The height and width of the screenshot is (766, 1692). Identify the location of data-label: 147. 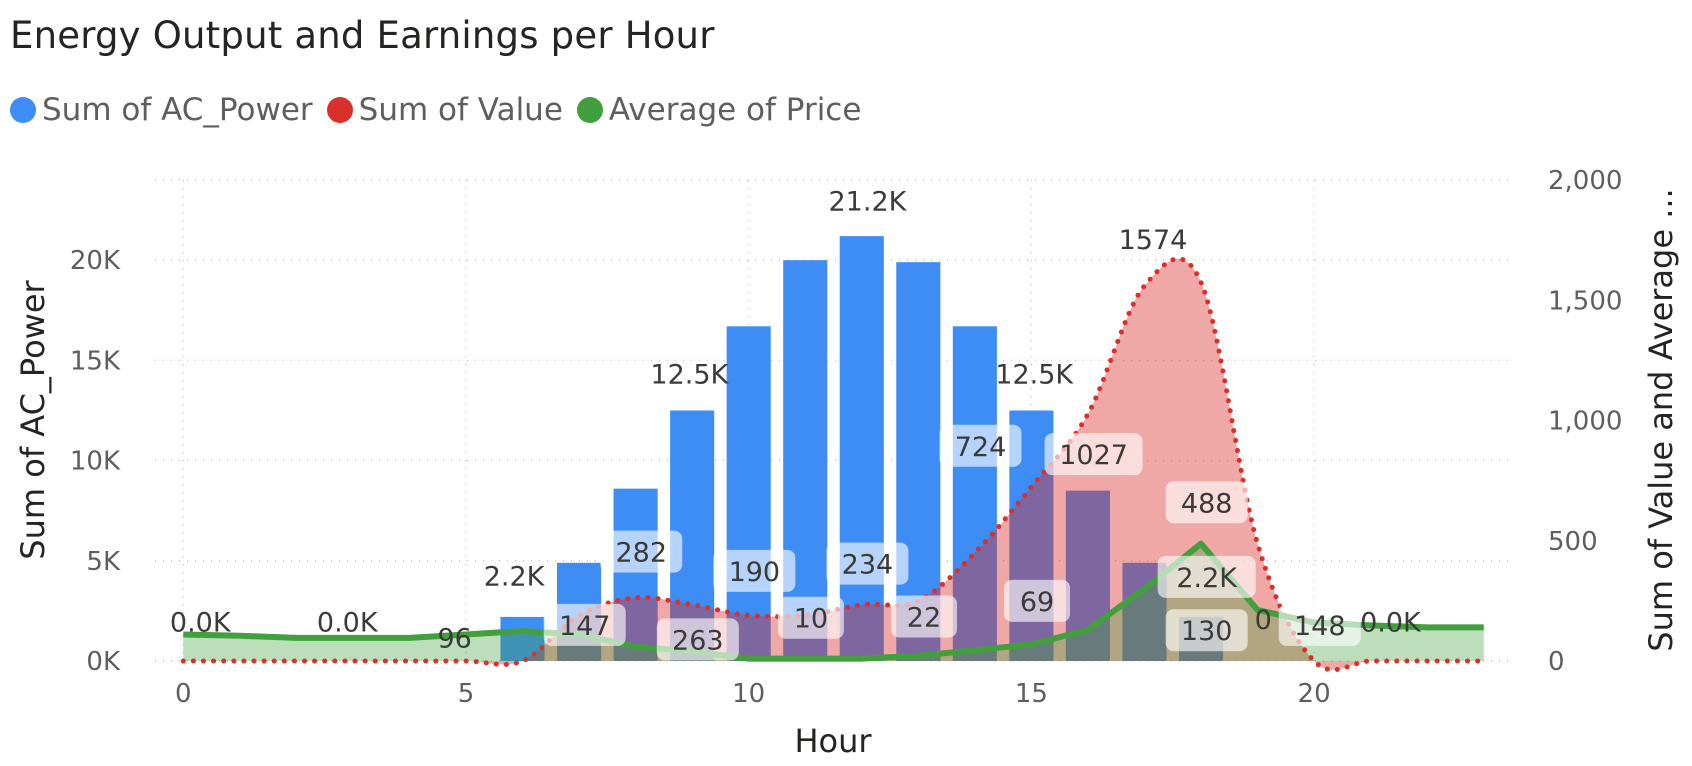
(584, 624).